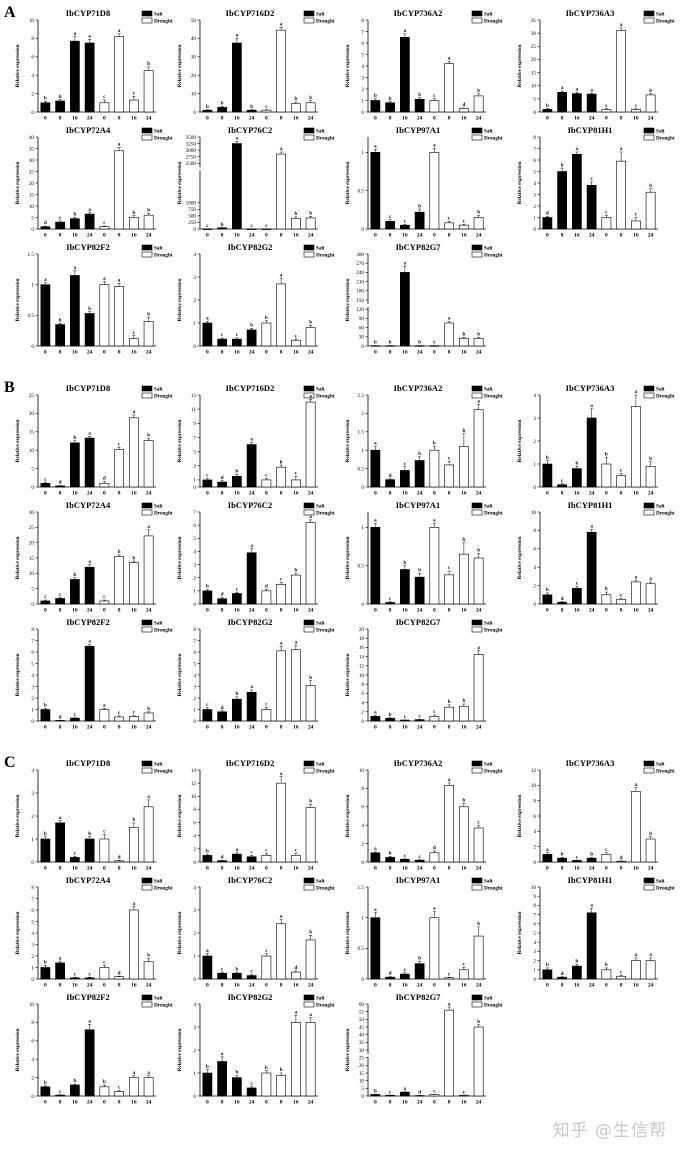 This screenshot has height=1163, width=685. Describe the element at coordinates (250, 997) in the screenshot. I see `chart-title-c-ibcyp82g2: IbCYP82G2` at that location.